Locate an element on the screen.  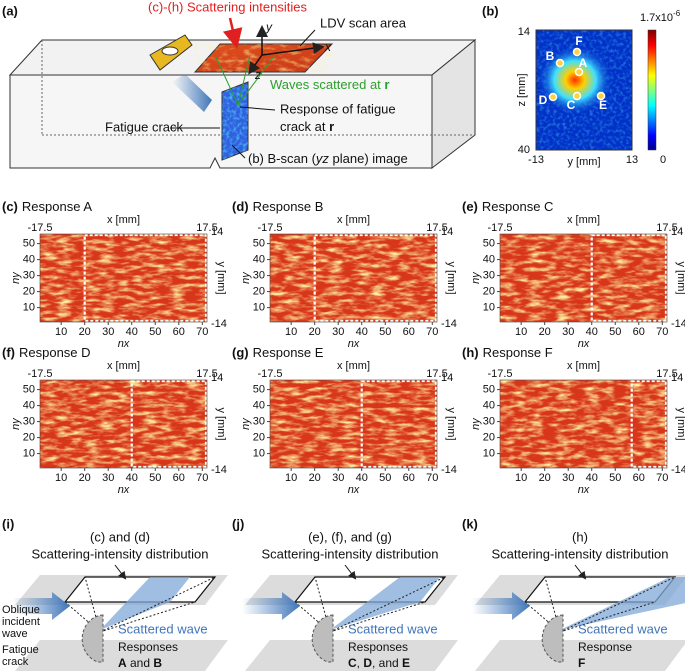
tick-label: -17.5 is located at coordinates (269, 228).